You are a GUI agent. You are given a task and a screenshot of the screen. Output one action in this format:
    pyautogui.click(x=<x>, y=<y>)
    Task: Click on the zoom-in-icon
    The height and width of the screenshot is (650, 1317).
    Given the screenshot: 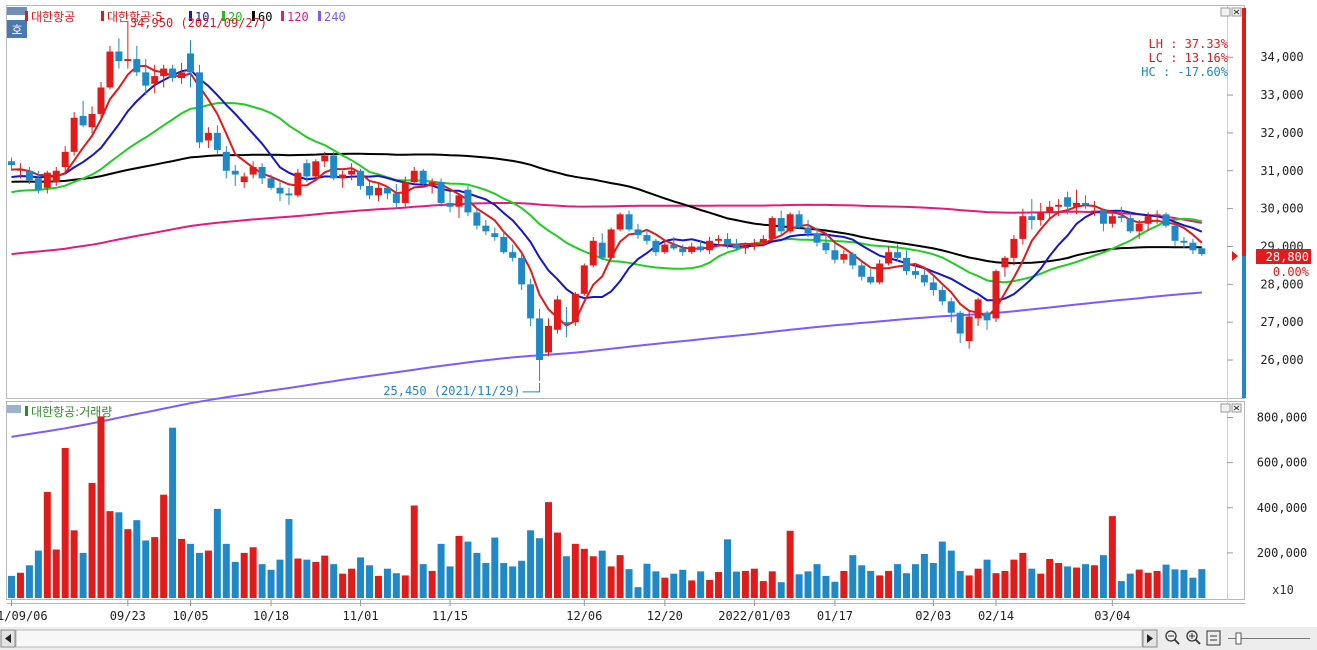 What is the action you would take?
    pyautogui.click(x=1193, y=637)
    